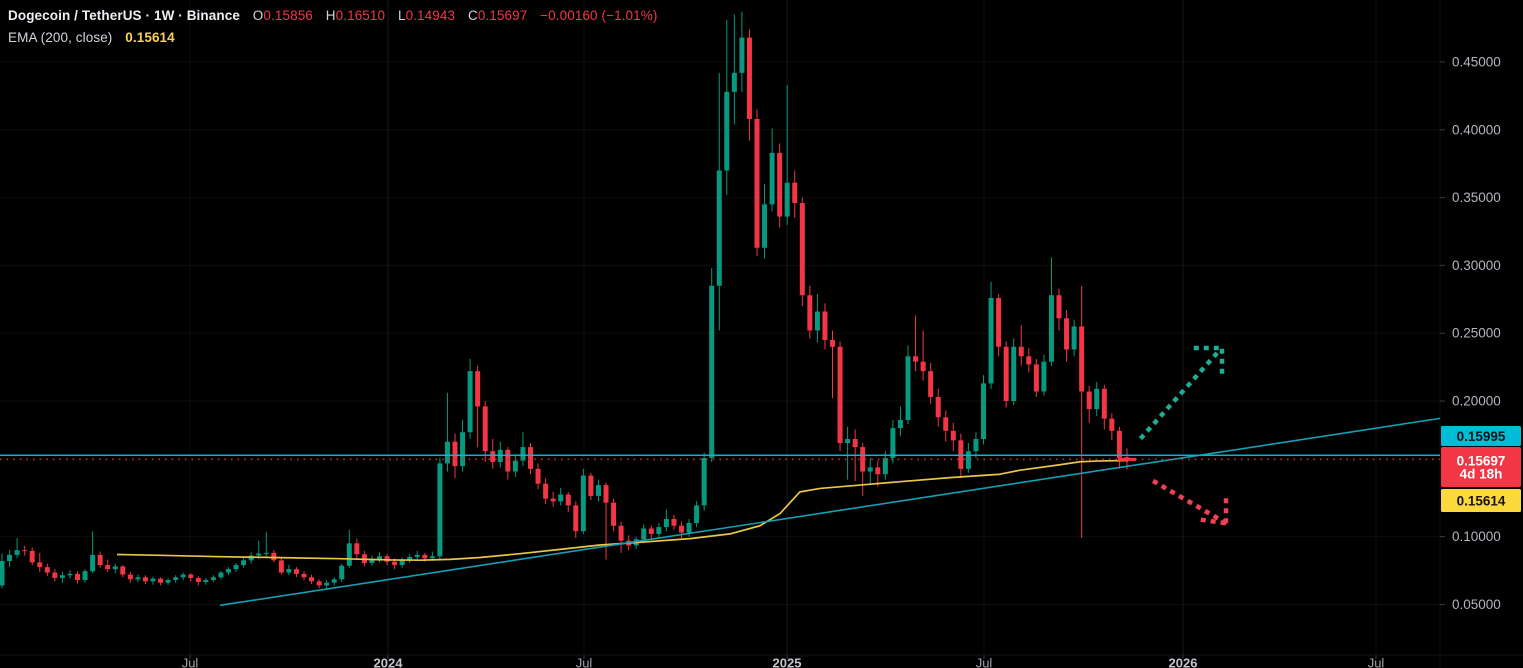  I want to click on indicator-name: EMA (200, close), so click(60, 37).